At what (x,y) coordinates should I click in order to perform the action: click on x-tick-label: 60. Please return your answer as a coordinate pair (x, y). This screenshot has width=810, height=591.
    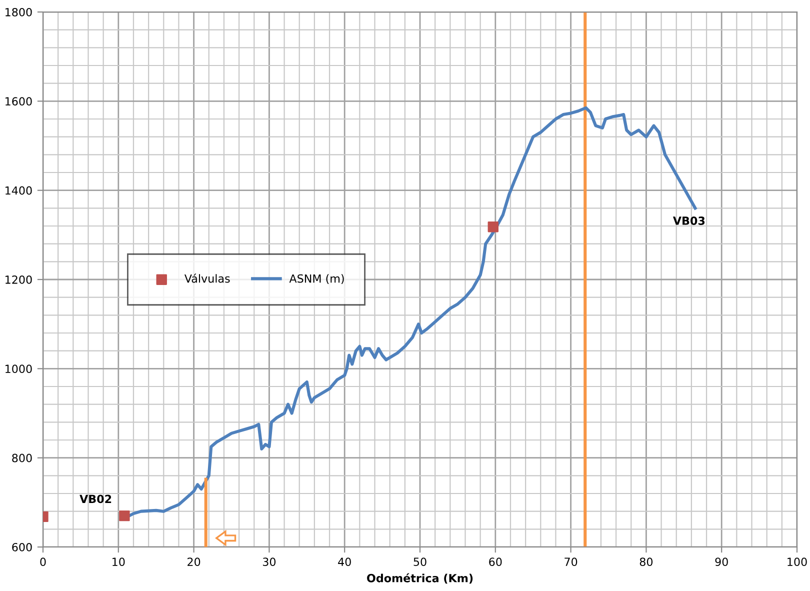
    Looking at the image, I should click on (495, 562).